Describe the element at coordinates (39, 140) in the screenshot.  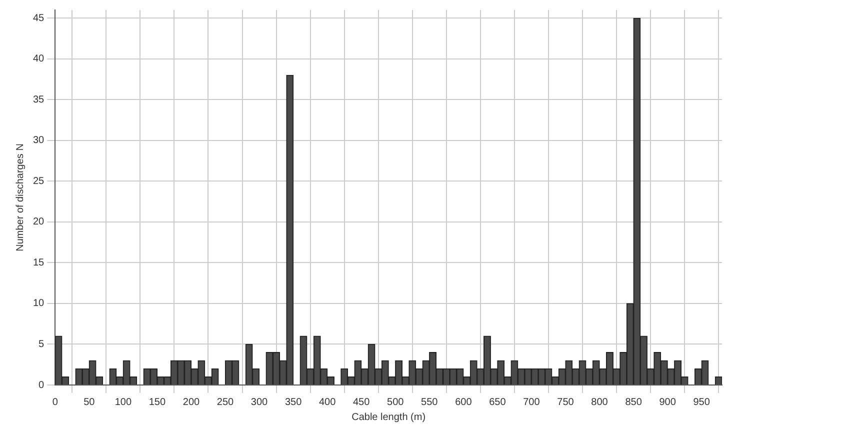
I see `y-tick-label: 30` at that location.